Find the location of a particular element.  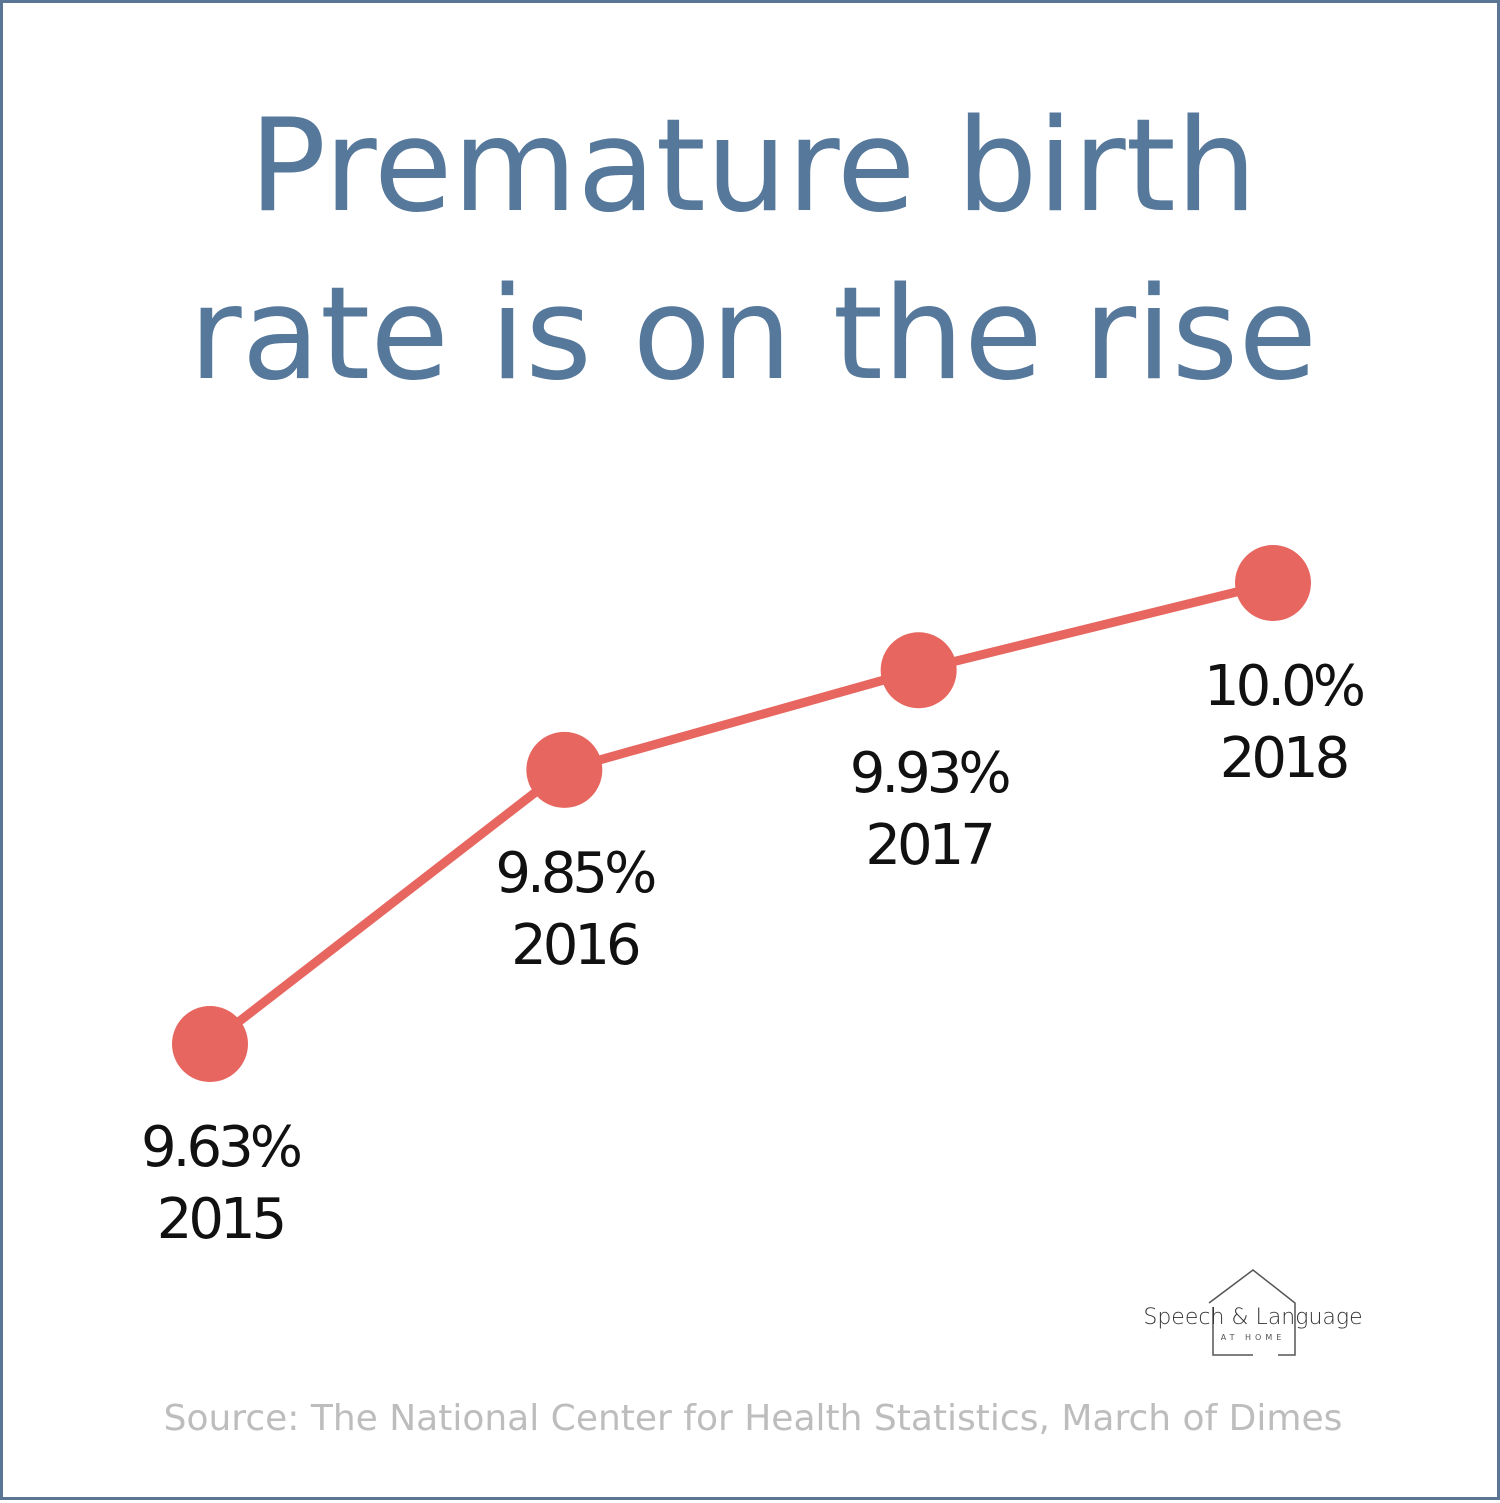

house-outline-icon is located at coordinates (1252, 1312).